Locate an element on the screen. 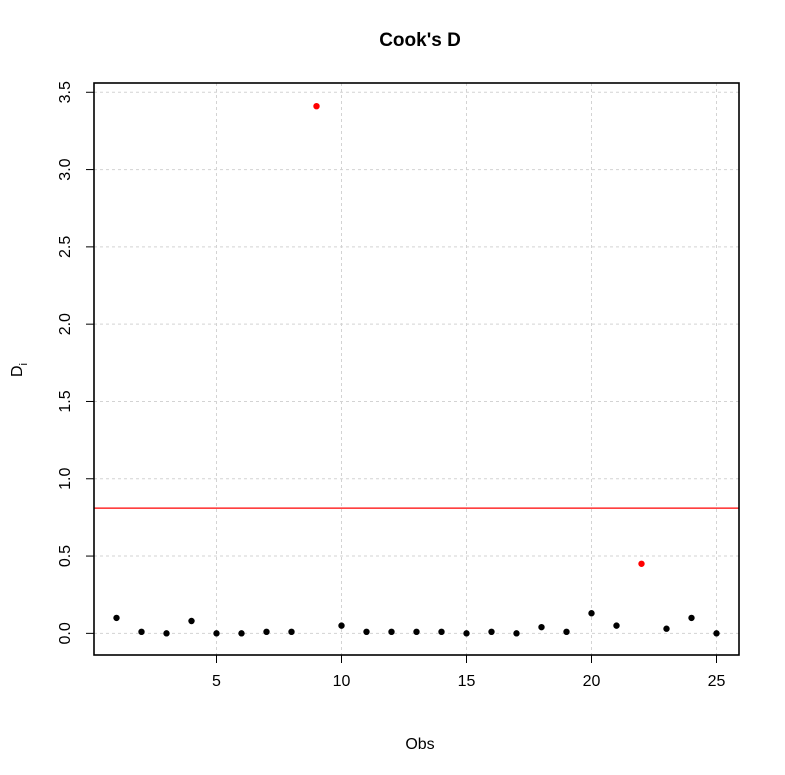 Image resolution: width=785 pixels, height=775 pixels. y-axis-label: Di is located at coordinates (19, 370).